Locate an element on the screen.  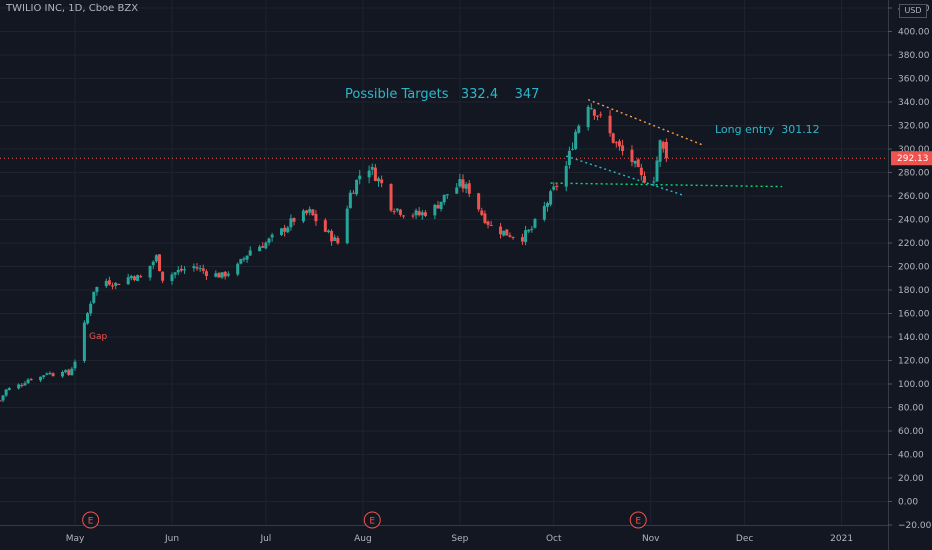
symbol-title: TWILIO INC, 1D, Cboe BZX is located at coordinates (72, 8).